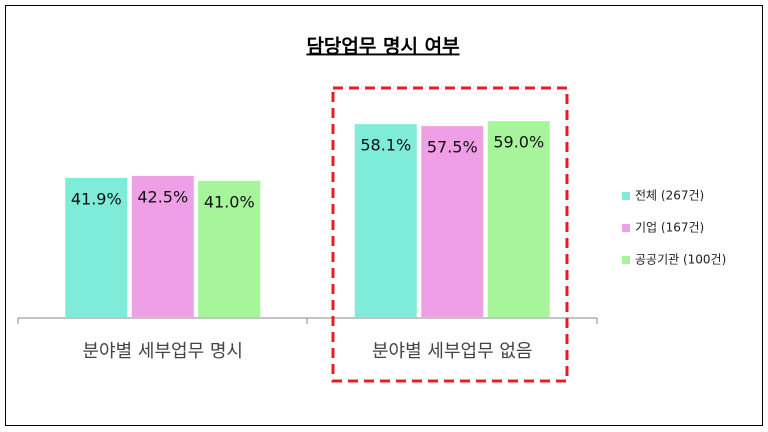 The width and height of the screenshot is (768, 432). Describe the element at coordinates (382, 47) in the screenshot. I see `chart-title: 담당업무 명시 여부` at that location.